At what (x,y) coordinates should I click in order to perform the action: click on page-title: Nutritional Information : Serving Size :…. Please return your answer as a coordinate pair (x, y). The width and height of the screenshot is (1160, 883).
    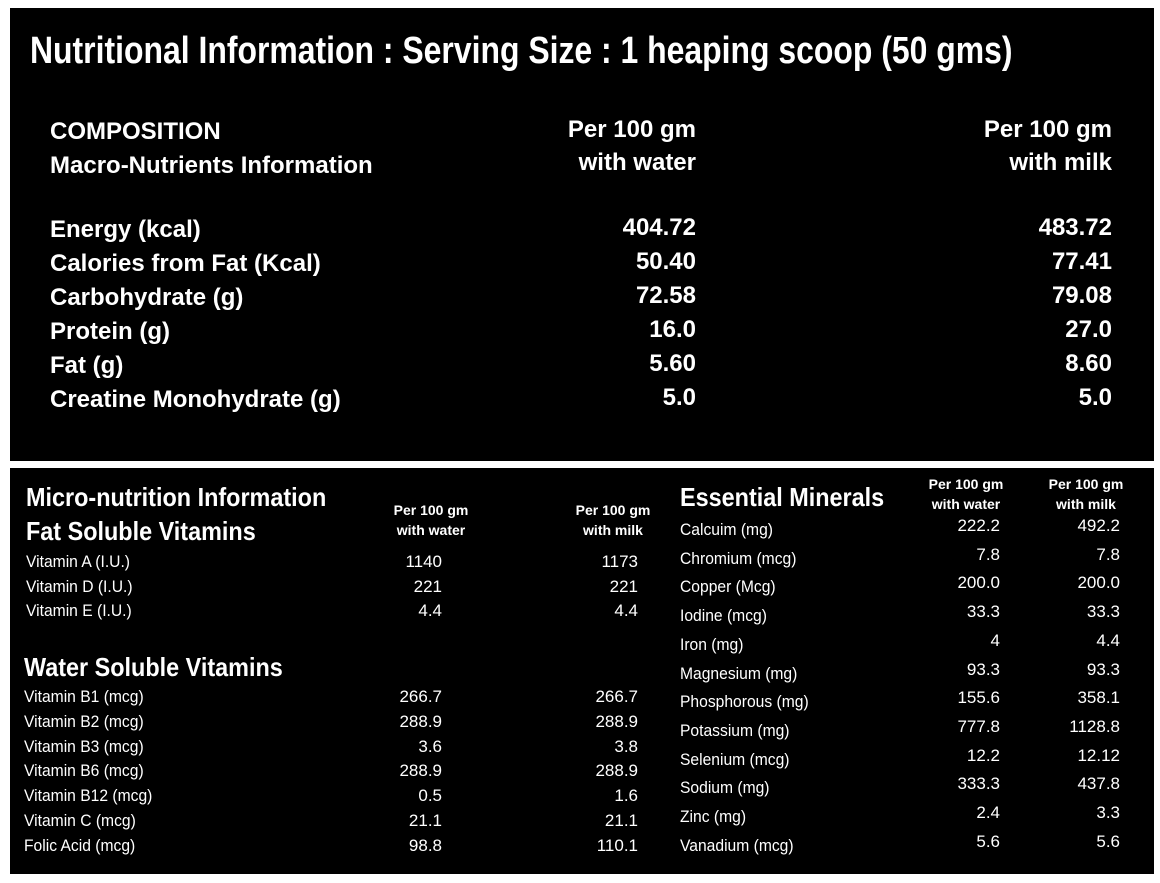
    Looking at the image, I should click on (521, 51).